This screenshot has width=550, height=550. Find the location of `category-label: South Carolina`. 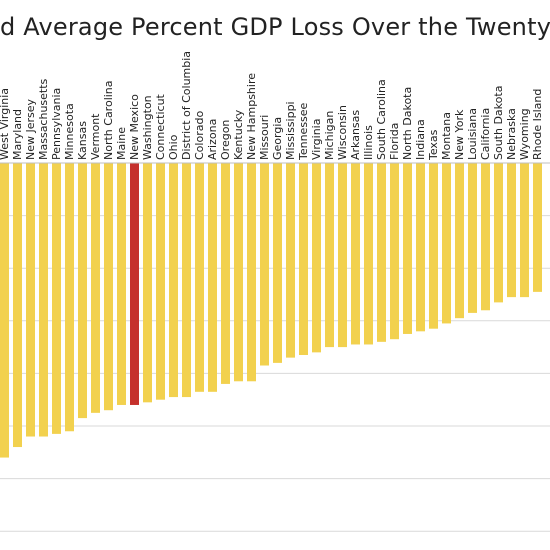

category-label: South Carolina is located at coordinates (381, 119).